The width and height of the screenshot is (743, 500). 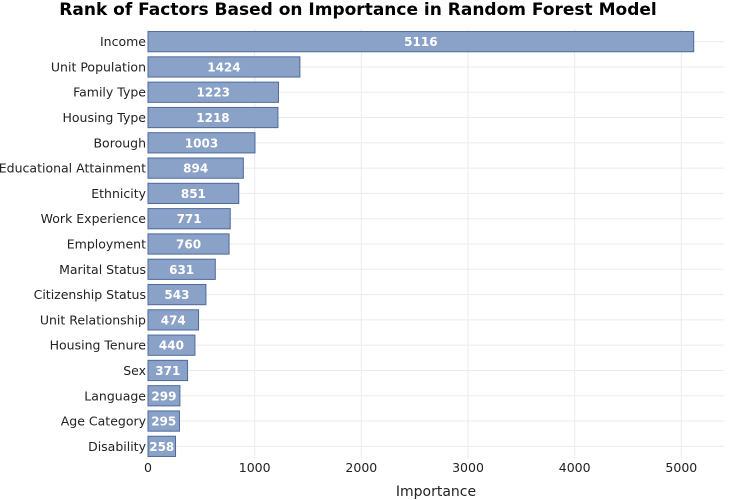 I want to click on bar-value-label: 760, so click(x=188, y=245).